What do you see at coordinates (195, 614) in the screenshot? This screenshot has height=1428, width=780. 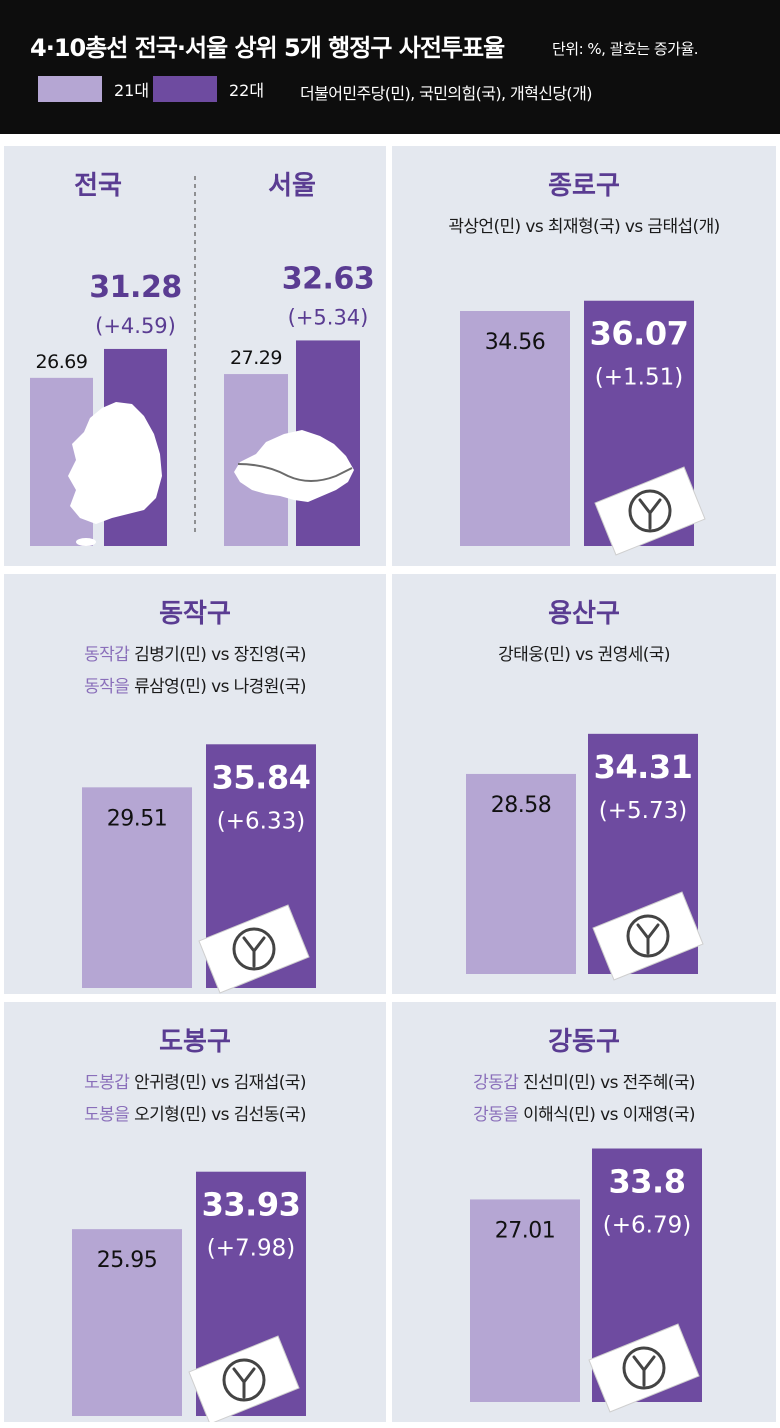 I see `panel-title: 동작구` at bounding box center [195, 614].